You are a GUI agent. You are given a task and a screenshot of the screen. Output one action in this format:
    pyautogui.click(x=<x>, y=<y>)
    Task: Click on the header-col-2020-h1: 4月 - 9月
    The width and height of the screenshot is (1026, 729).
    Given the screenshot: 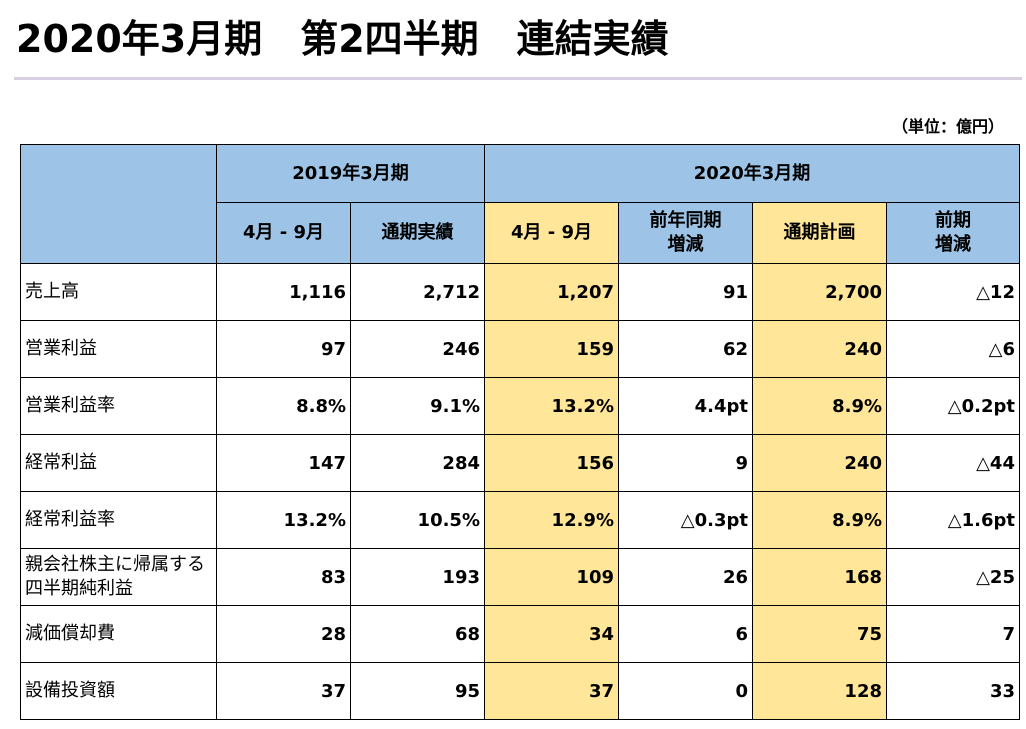 What is the action you would take?
    pyautogui.click(x=551, y=233)
    